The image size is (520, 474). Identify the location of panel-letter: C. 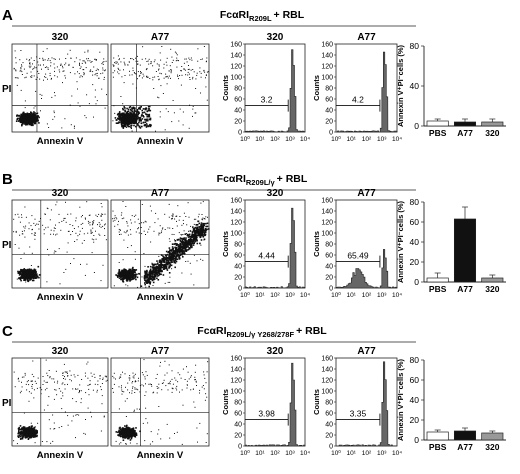
(7, 331).